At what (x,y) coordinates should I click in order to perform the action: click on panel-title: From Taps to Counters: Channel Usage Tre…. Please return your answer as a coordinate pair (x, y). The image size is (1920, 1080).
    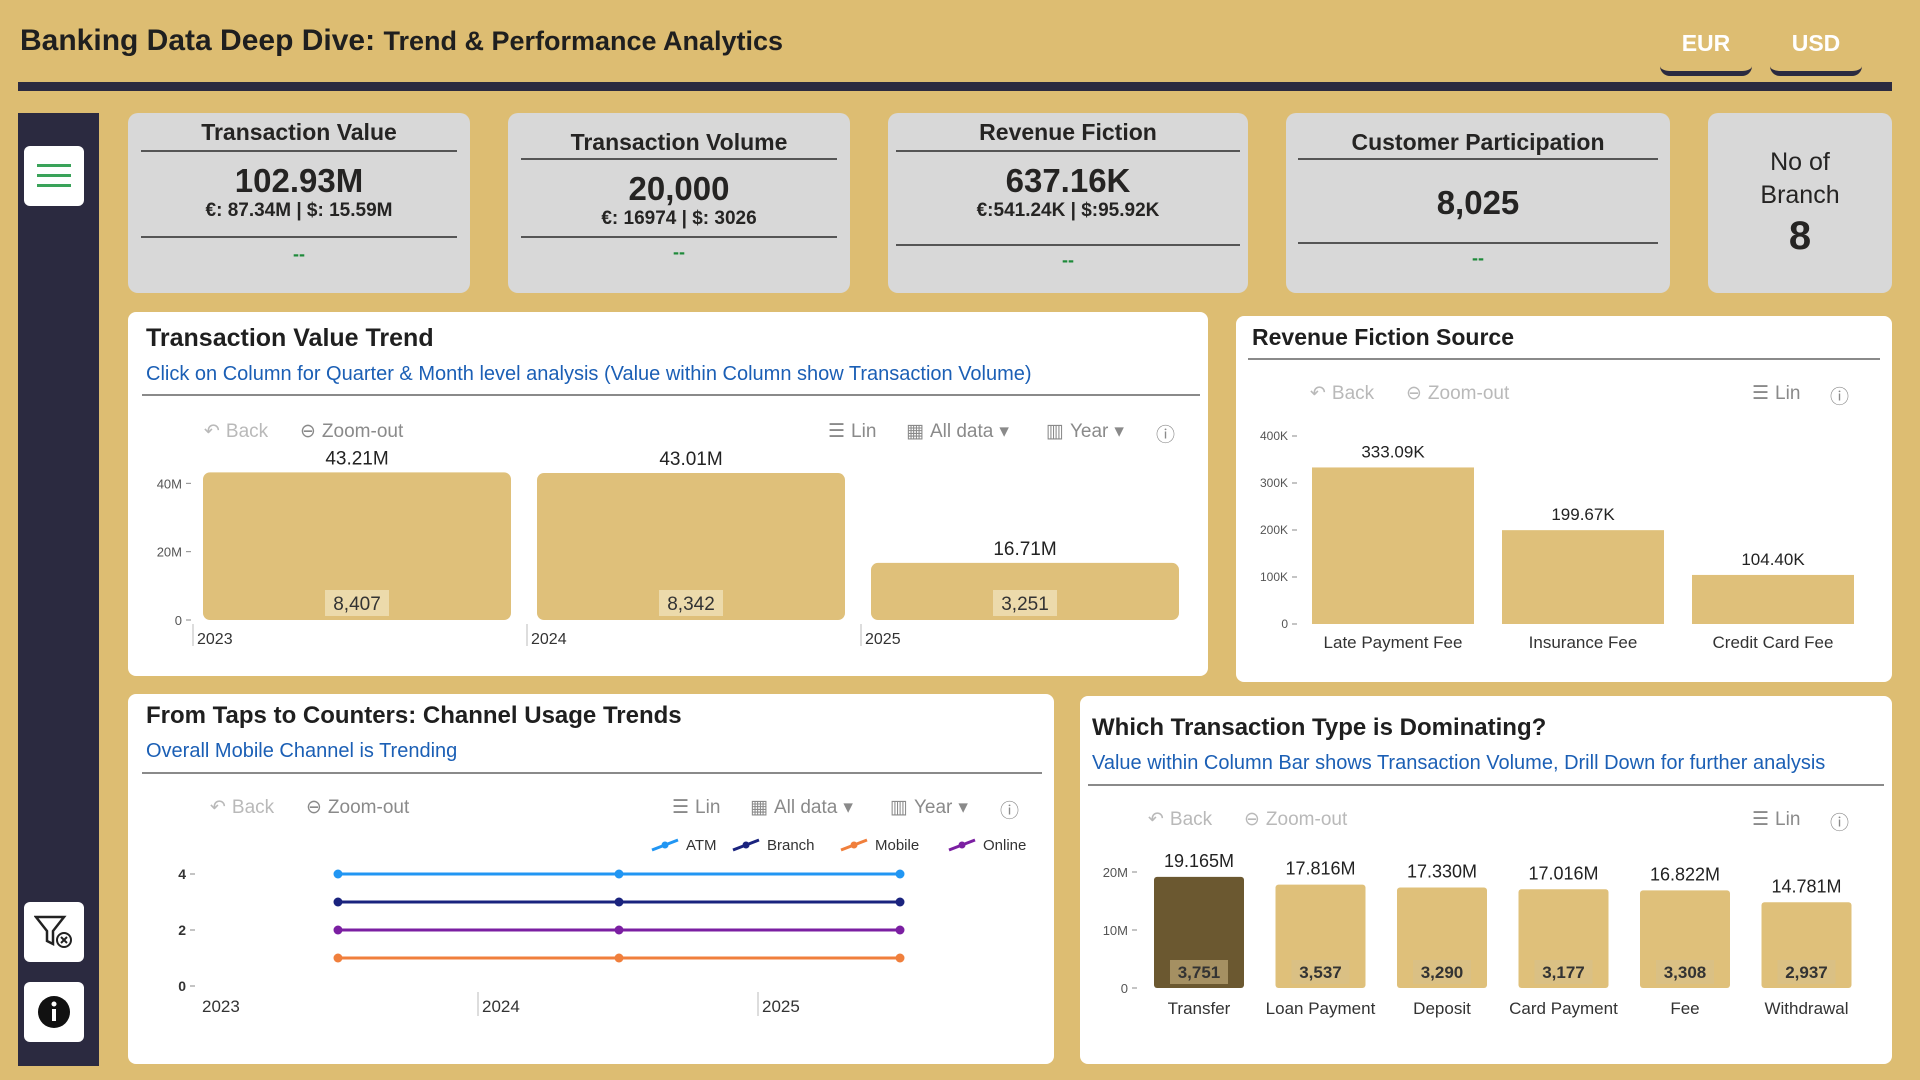
    Looking at the image, I should click on (414, 715).